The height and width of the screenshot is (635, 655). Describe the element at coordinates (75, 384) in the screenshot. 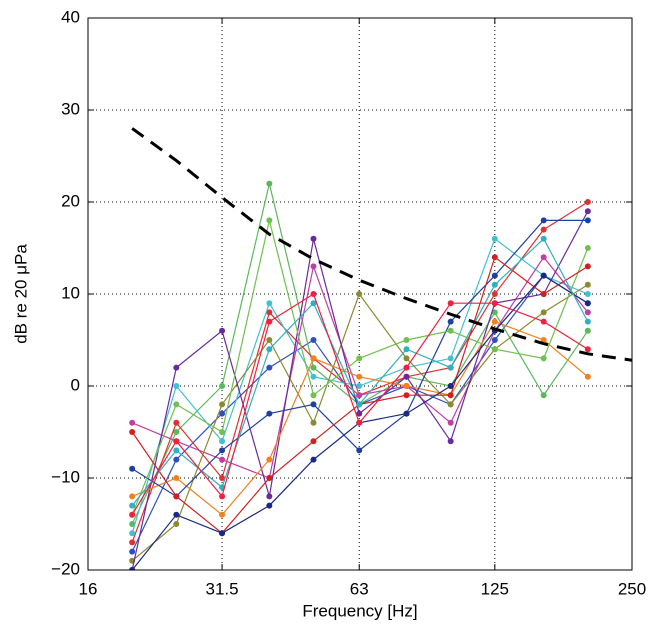

I see `y-tick-label: 0` at that location.